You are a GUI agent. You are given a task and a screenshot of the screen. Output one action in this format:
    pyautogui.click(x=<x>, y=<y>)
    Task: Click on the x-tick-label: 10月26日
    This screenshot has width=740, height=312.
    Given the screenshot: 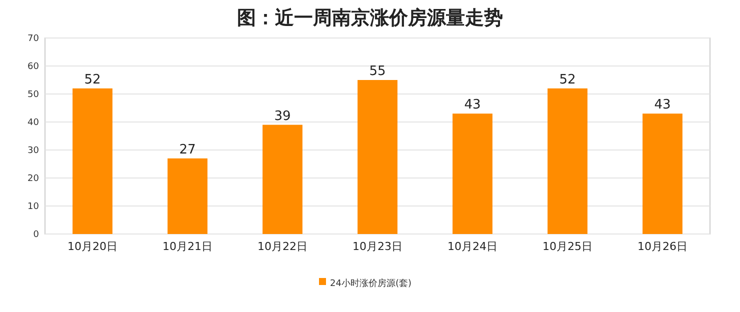 What is the action you would take?
    pyautogui.click(x=663, y=246)
    